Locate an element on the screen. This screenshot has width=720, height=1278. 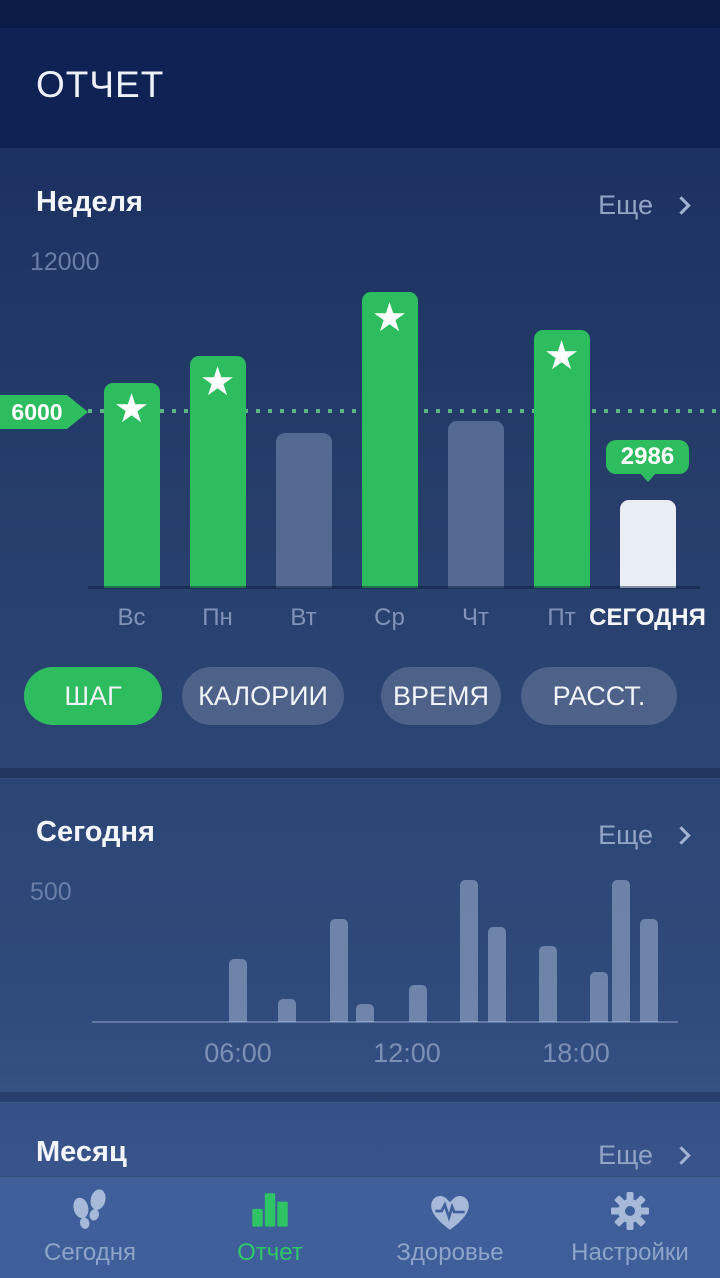
day-label-Ср: Ср is located at coordinates (389, 617).